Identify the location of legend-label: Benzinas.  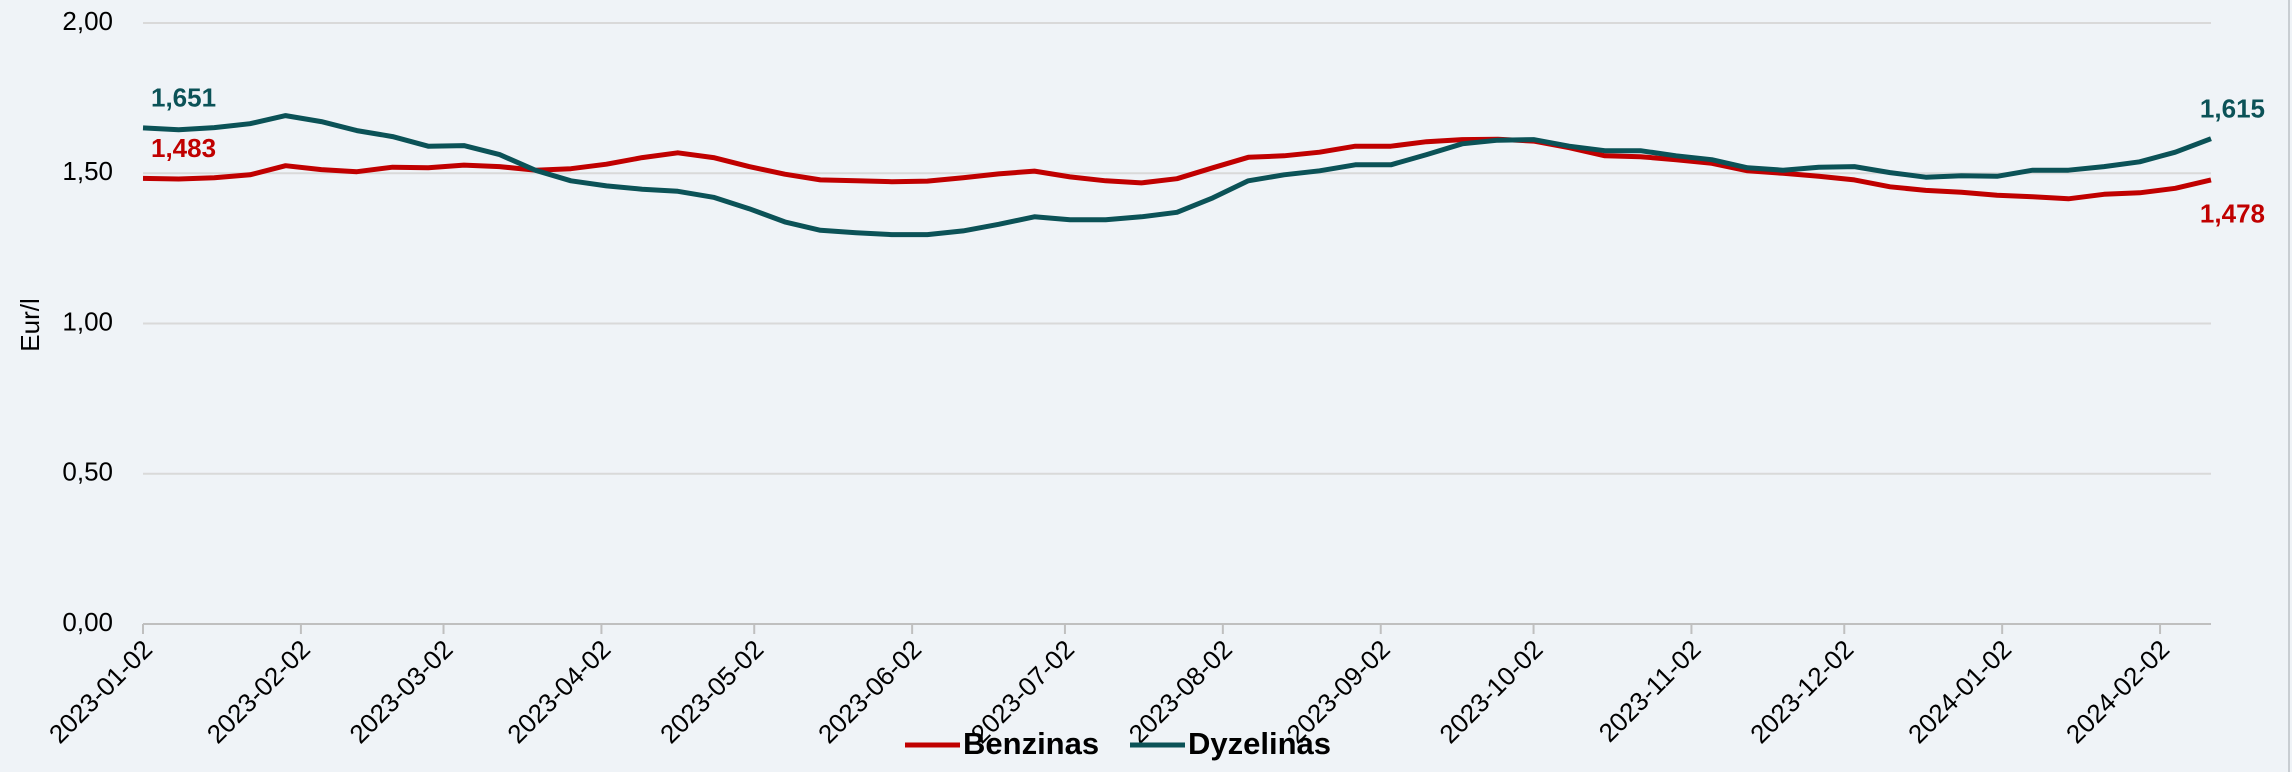
(1031, 743).